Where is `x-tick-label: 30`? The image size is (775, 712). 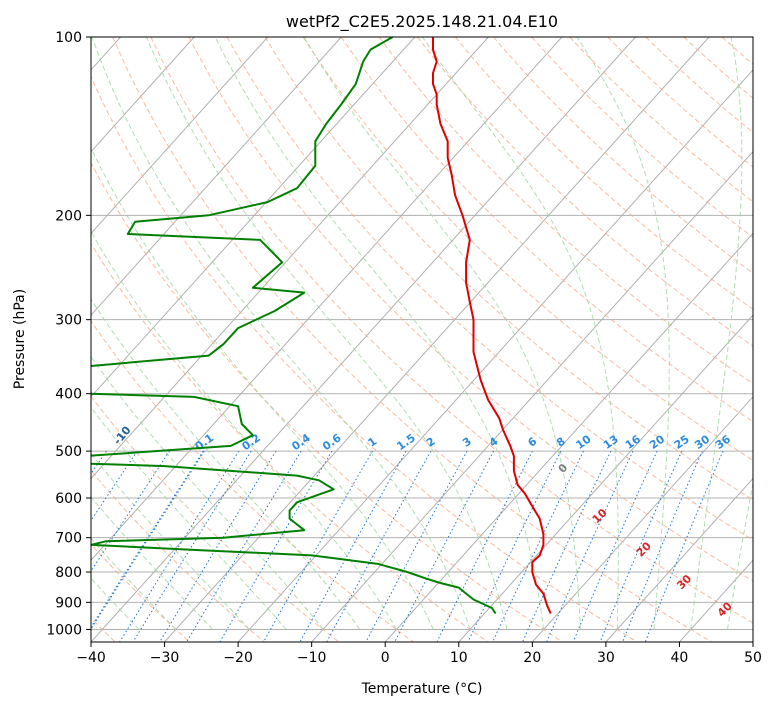
x-tick-label: 30 is located at coordinates (606, 658).